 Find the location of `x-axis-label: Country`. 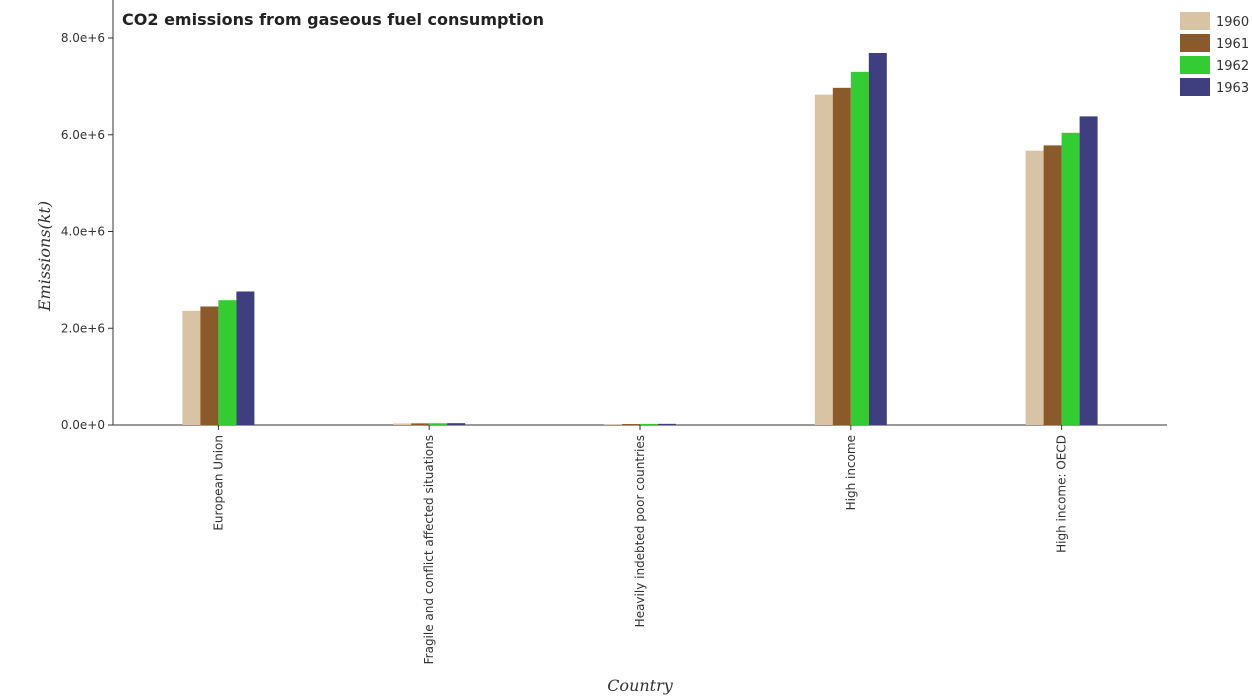

x-axis-label: Country is located at coordinates (640, 685).